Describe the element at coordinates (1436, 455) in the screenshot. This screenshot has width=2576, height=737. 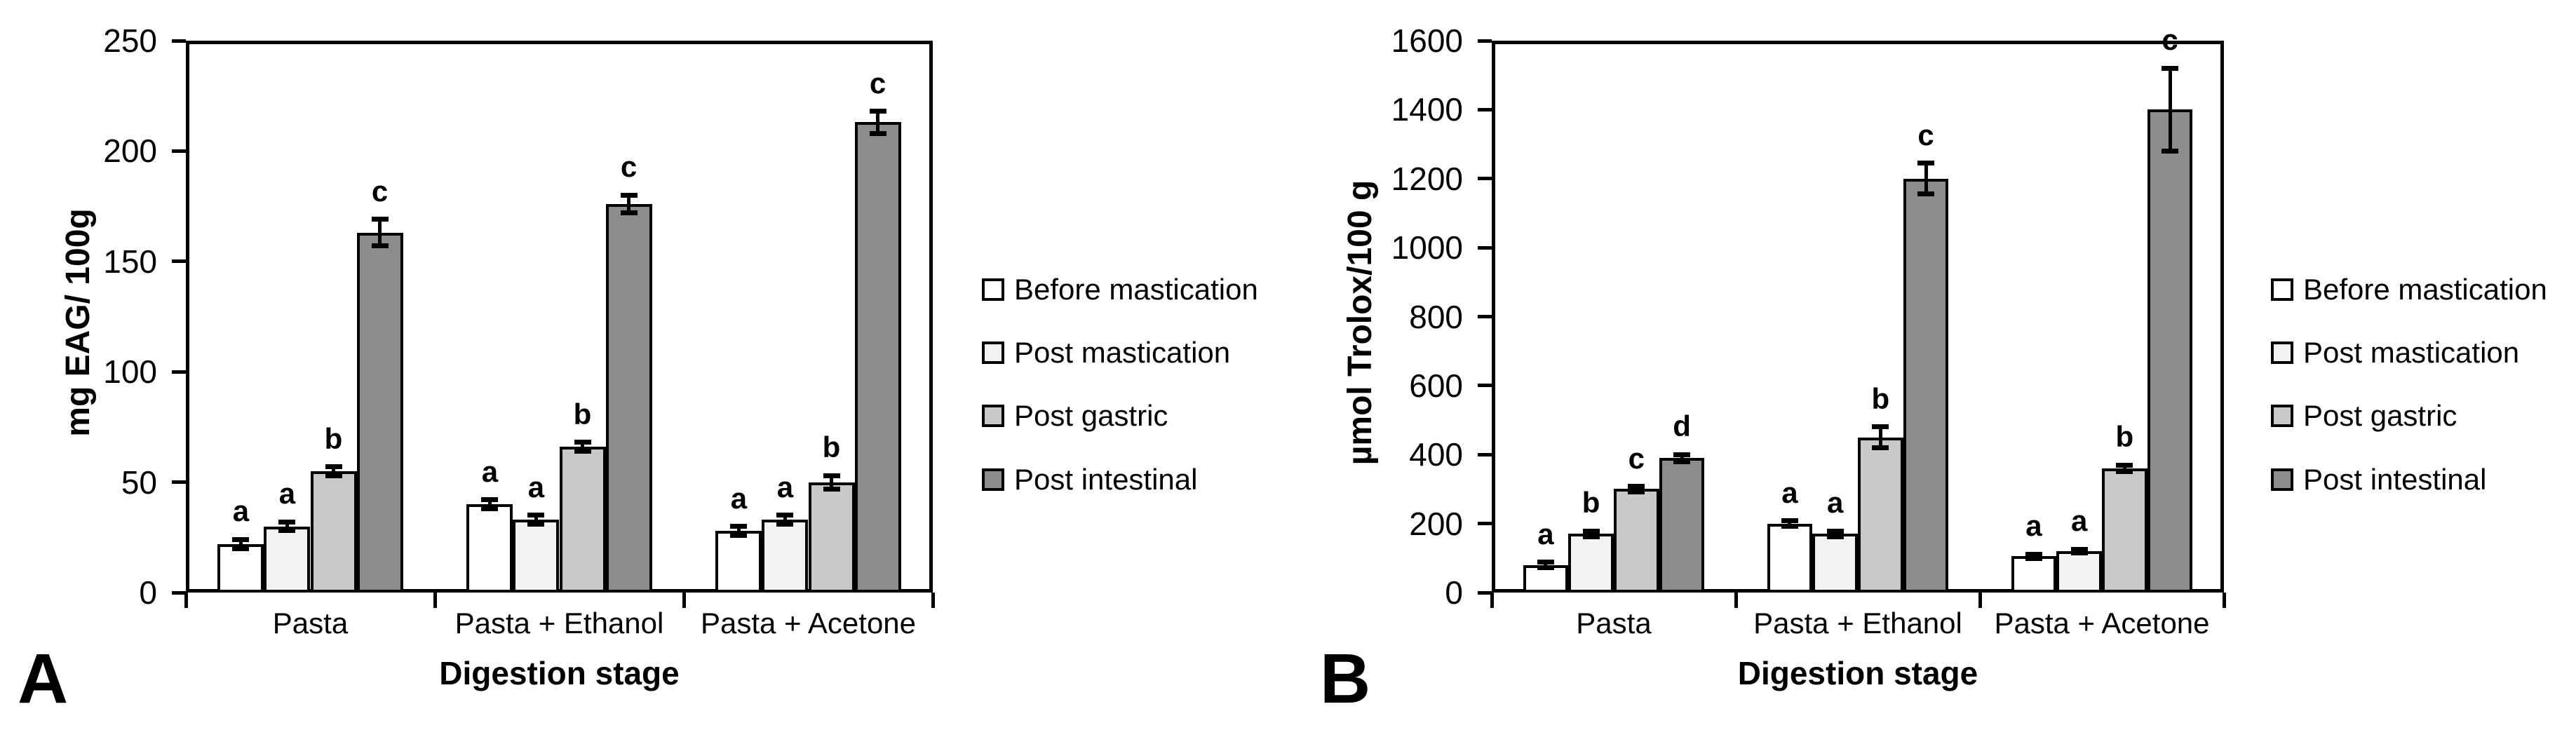
I see `y-axis-tick-label: 400` at that location.